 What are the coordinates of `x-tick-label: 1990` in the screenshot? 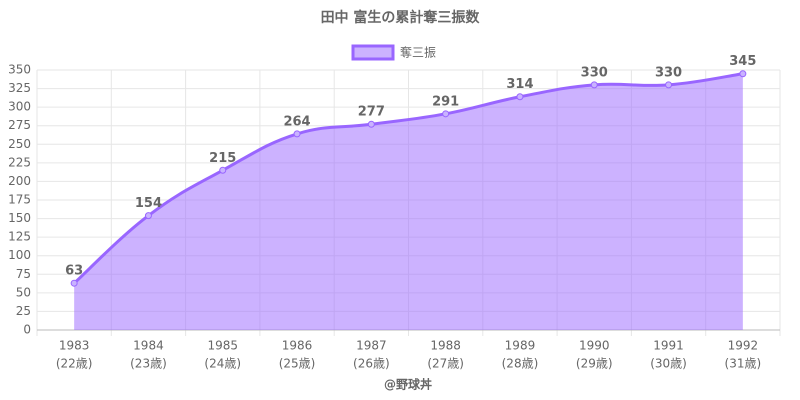 It's located at (594, 346).